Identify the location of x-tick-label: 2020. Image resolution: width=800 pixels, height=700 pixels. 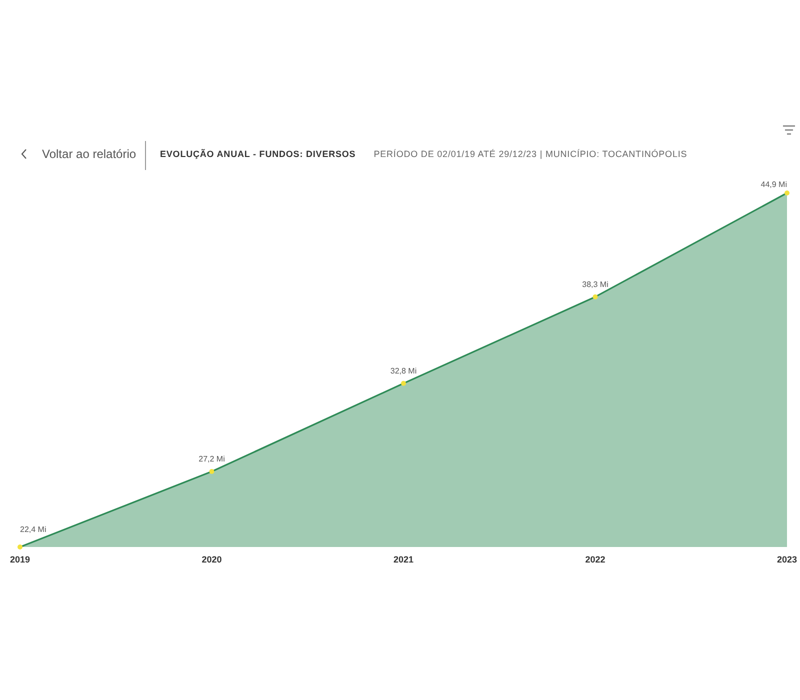
(212, 559).